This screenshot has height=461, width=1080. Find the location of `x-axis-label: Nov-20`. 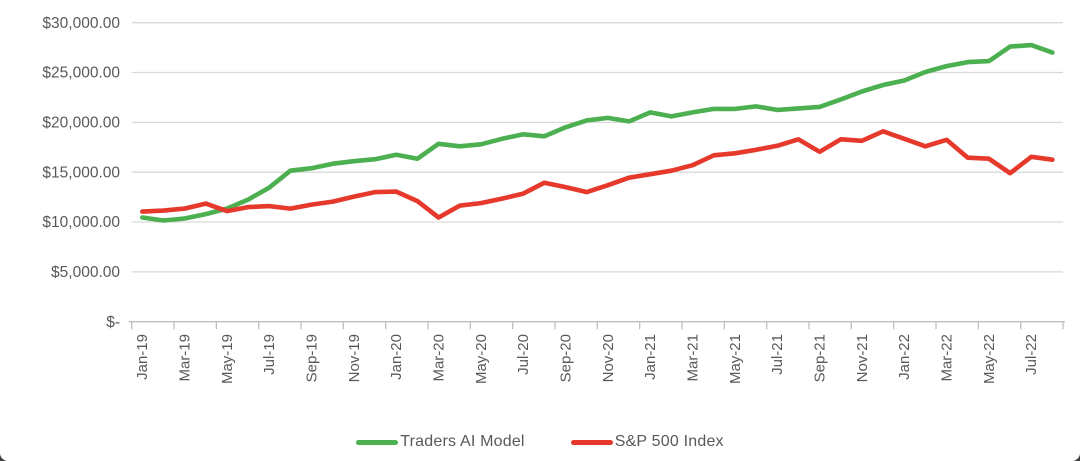

x-axis-label: Nov-20 is located at coordinates (608, 358).